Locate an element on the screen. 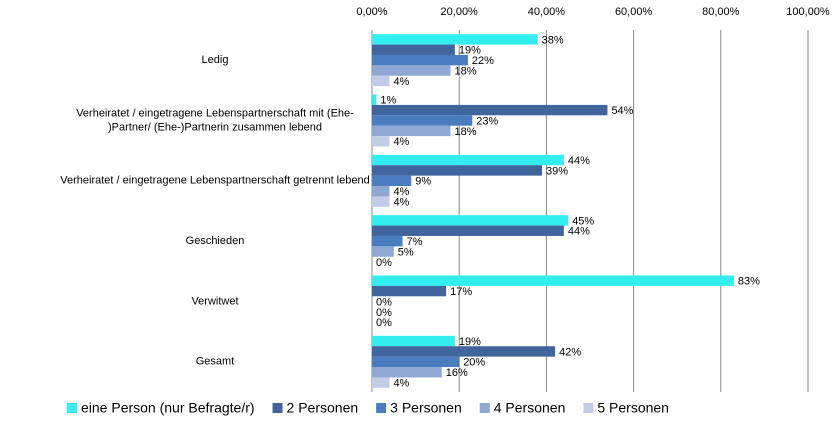 This screenshot has height=421, width=833. data-label: 9% is located at coordinates (423, 182).